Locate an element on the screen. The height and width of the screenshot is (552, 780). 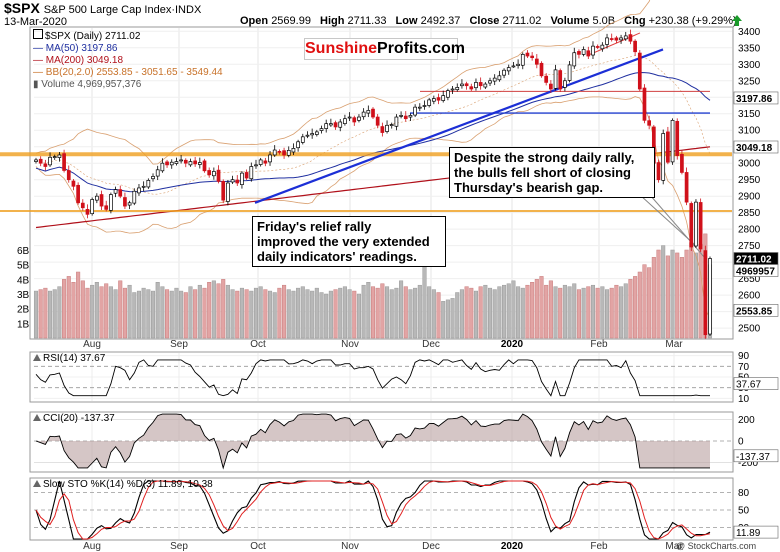
sub-last-value-box is located at coordinates (756, 456).